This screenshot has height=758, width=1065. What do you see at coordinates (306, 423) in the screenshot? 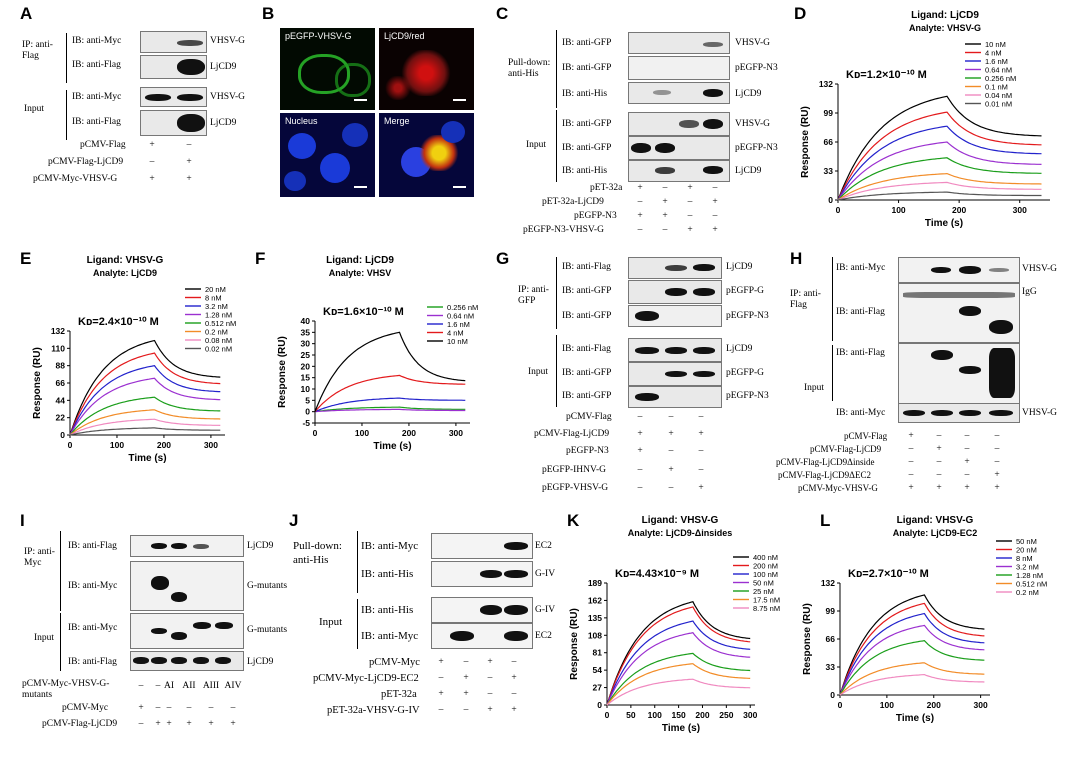
I see `y-tick-label: -5` at bounding box center [306, 423].